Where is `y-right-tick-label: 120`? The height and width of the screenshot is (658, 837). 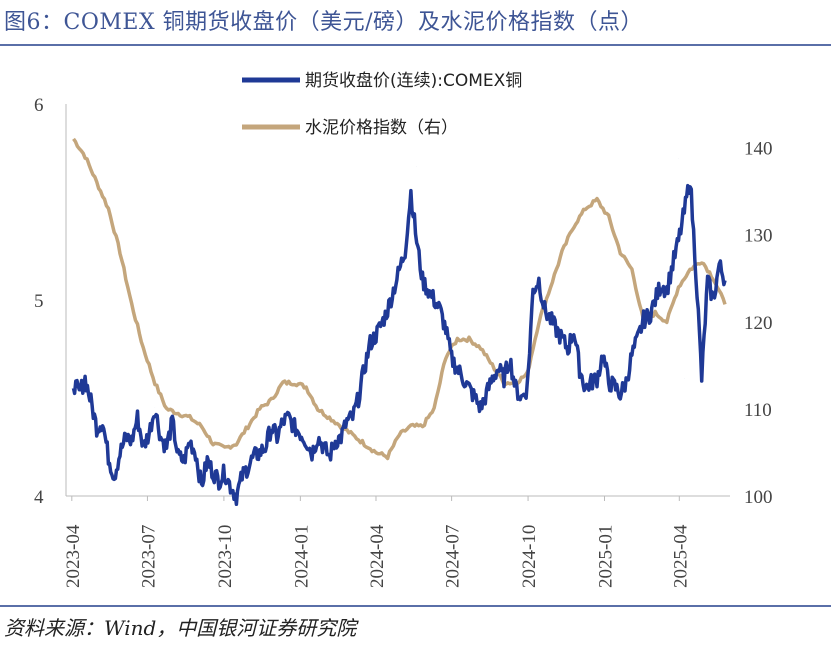 y-right-tick-label: 120 is located at coordinates (758, 323).